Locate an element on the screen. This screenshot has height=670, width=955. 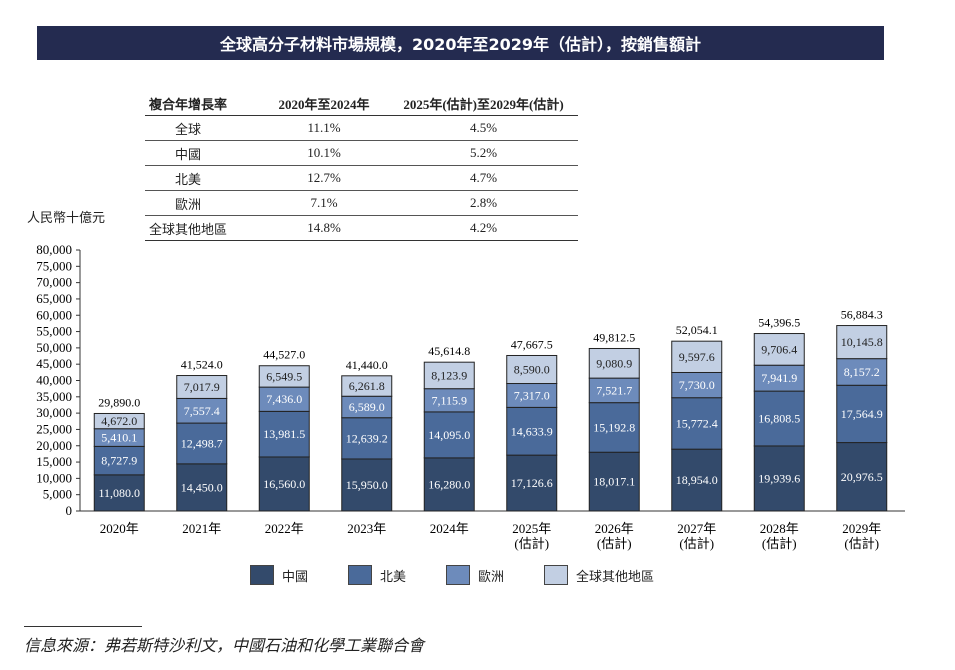
y-tick-label: 55,000 is located at coordinates (54, 331).